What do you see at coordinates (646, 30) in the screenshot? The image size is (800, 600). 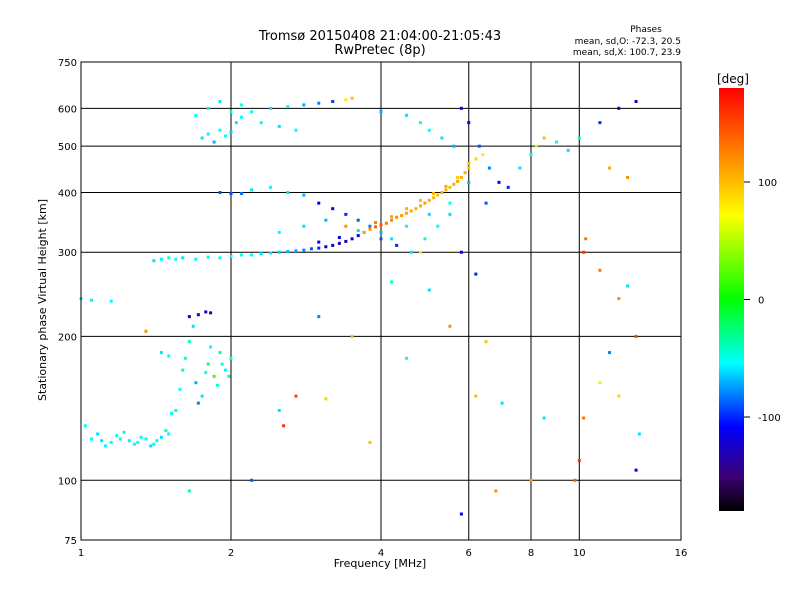 I see `phase-box-title: Phases` at bounding box center [646, 30].